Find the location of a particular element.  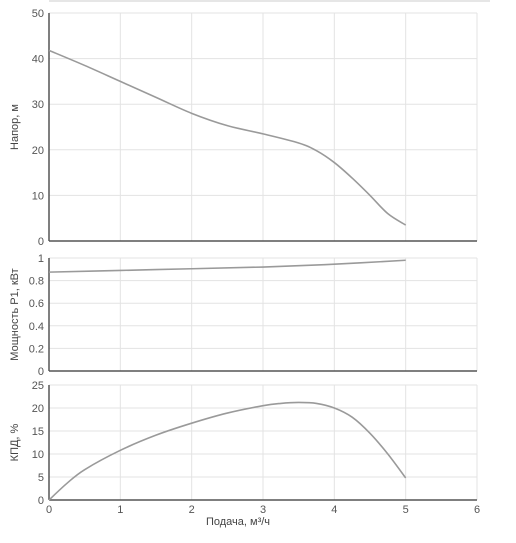

x-tick-label: 6 is located at coordinates (477, 510).